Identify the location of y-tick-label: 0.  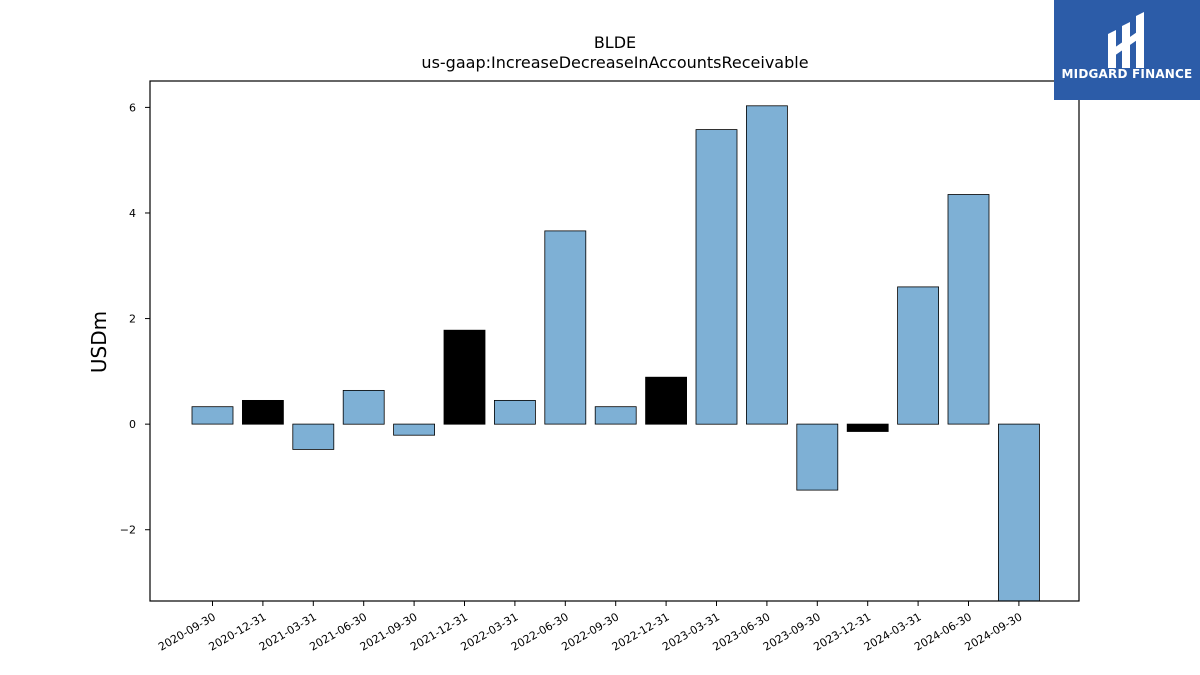
(132, 424).